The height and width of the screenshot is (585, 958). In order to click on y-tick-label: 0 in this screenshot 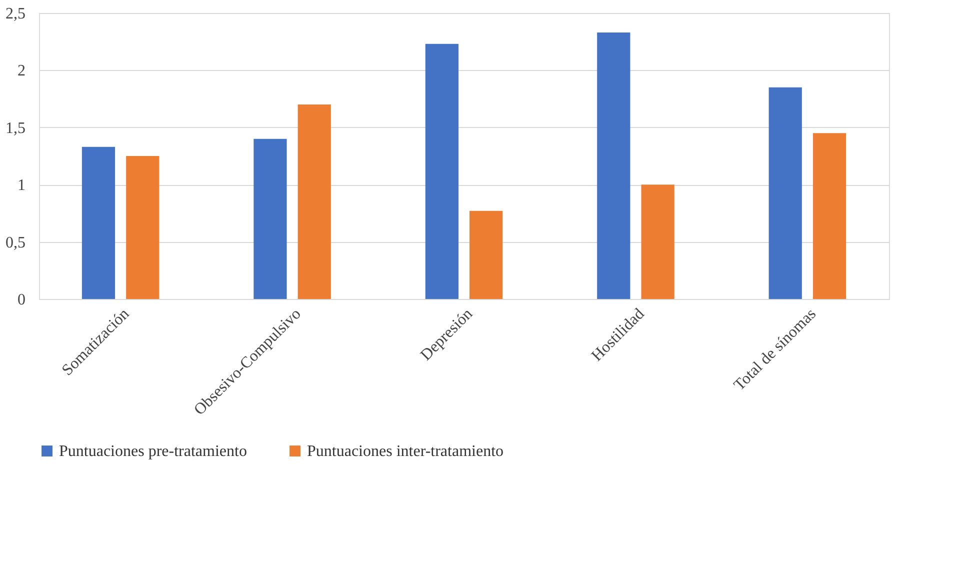, I will do `click(22, 300)`.